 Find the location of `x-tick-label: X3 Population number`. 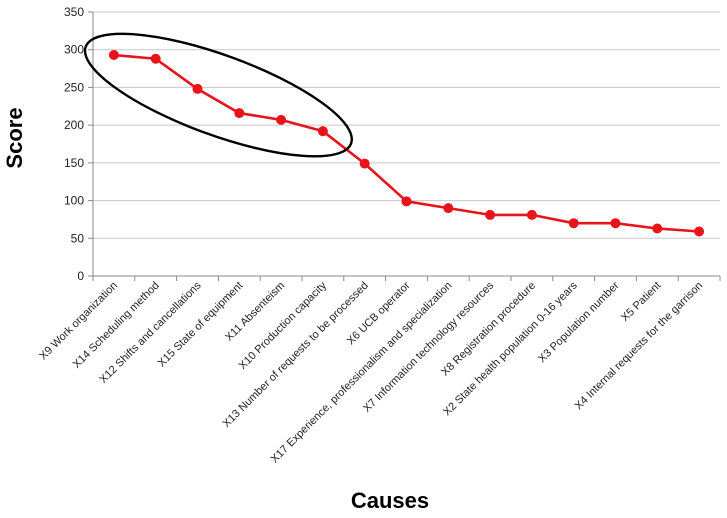

x-tick-label: X3 Population number is located at coordinates (579, 322).